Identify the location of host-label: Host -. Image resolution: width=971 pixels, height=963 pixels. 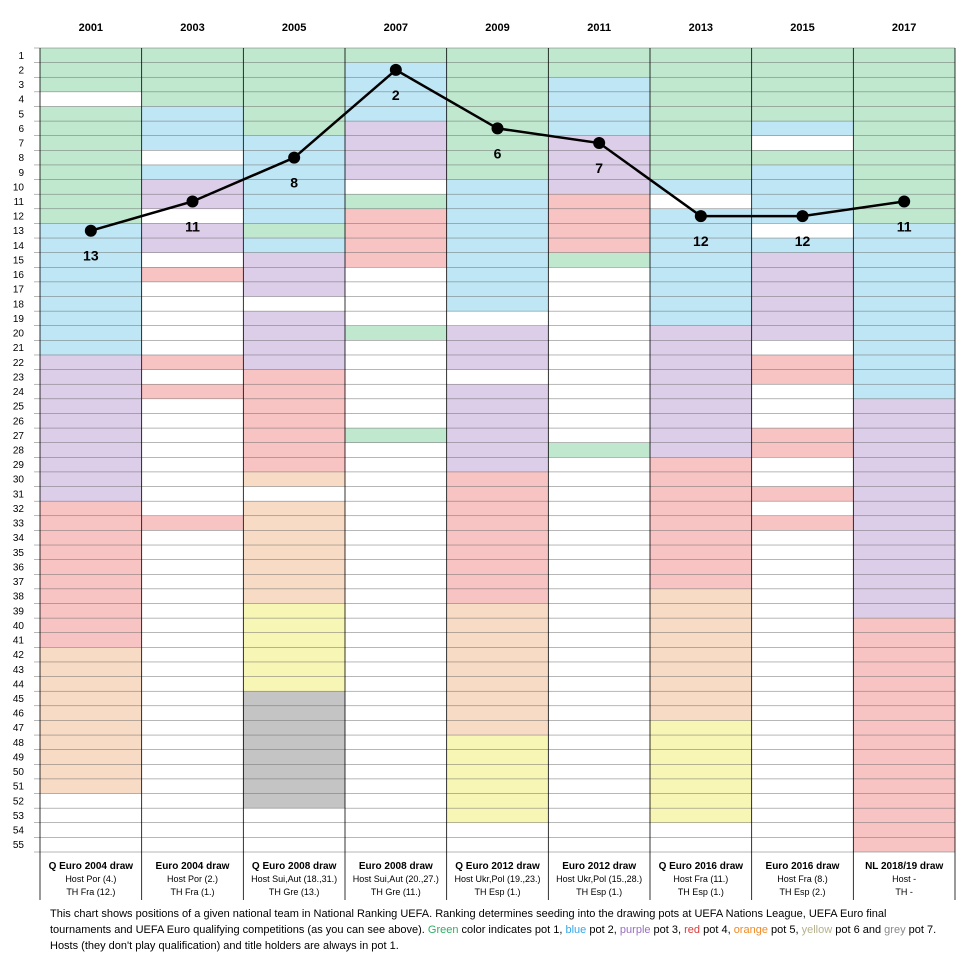
(904, 879).